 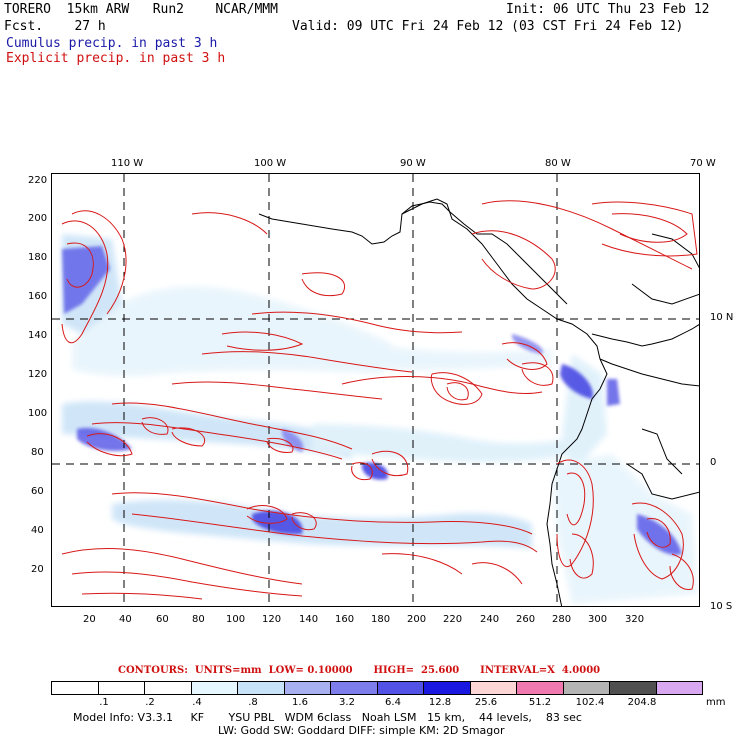 I want to click on x-tick: 140, so click(x=309, y=619).